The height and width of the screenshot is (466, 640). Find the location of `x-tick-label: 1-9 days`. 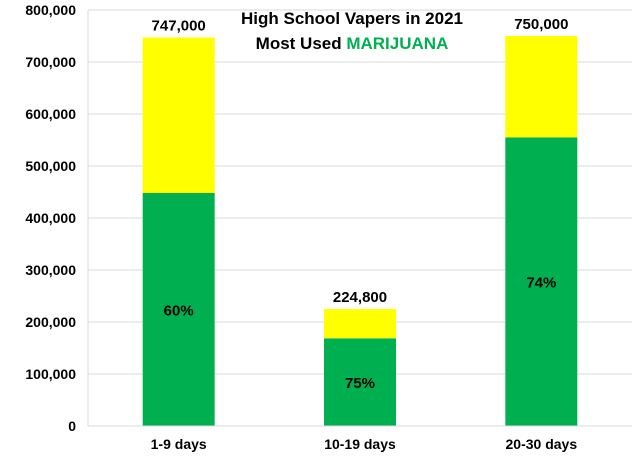

x-tick-label: 1-9 days is located at coordinates (179, 444).